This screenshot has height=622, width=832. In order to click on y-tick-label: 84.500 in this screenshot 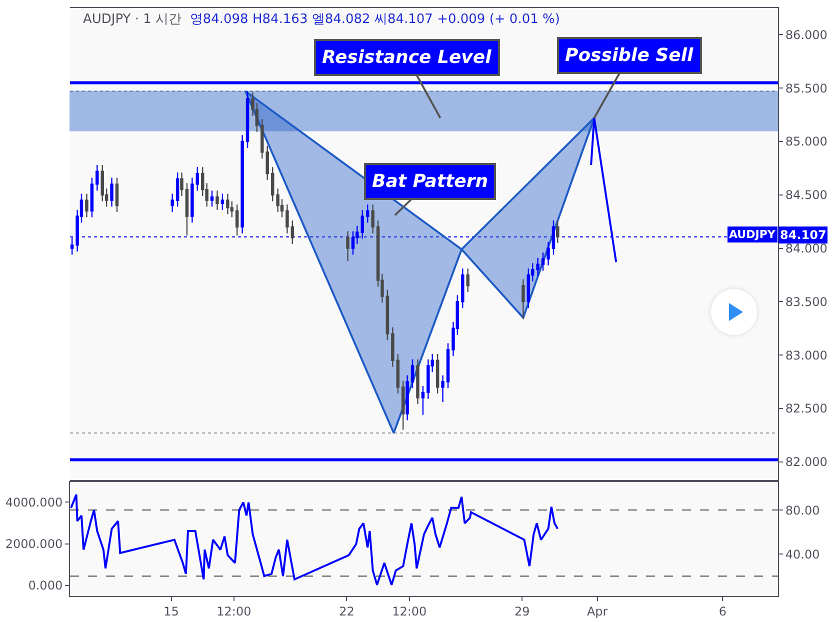, I will do `click(806, 195)`.